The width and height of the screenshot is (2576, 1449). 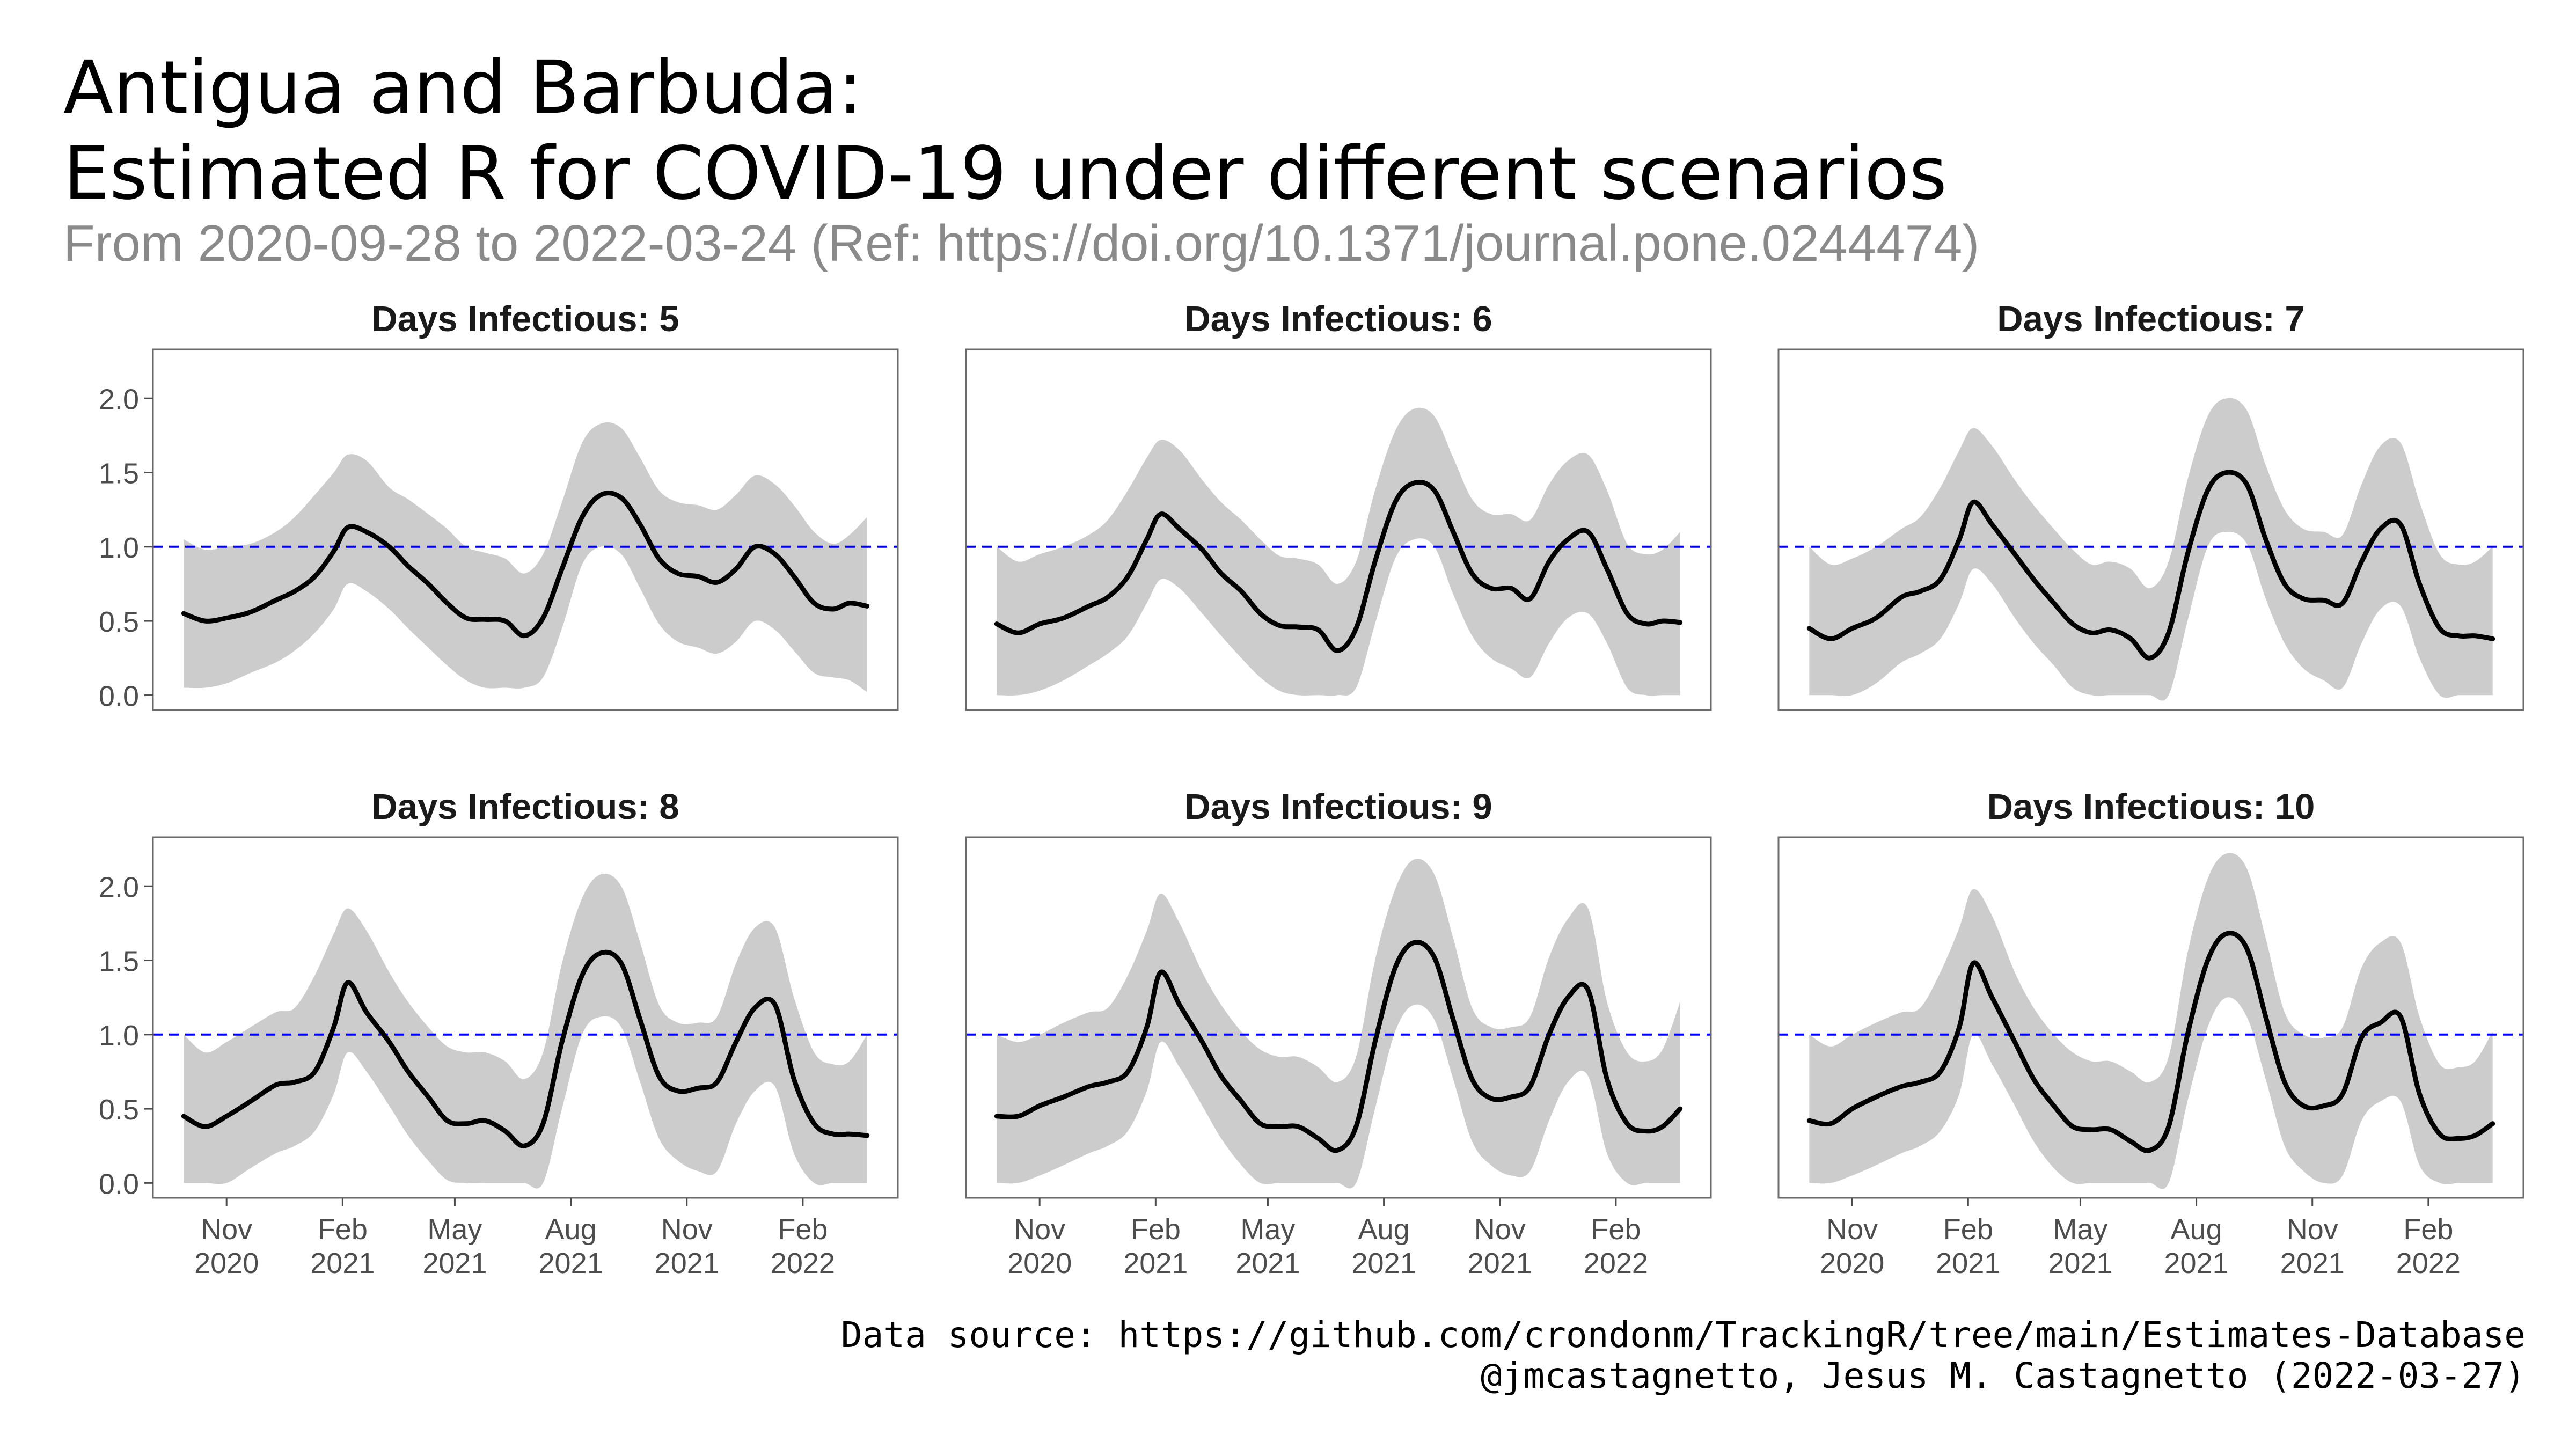 What do you see at coordinates (1338, 807) in the screenshot?
I see `panel-title: Days Infectious: 9` at bounding box center [1338, 807].